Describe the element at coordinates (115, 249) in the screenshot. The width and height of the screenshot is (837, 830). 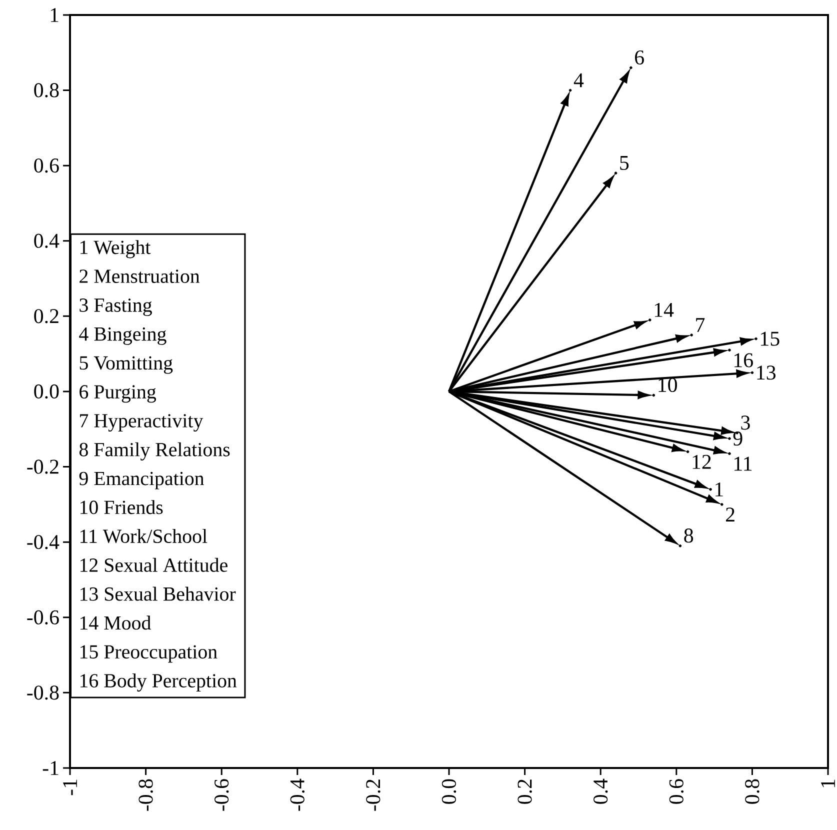
I see `annotation: 1 Weight` at that location.